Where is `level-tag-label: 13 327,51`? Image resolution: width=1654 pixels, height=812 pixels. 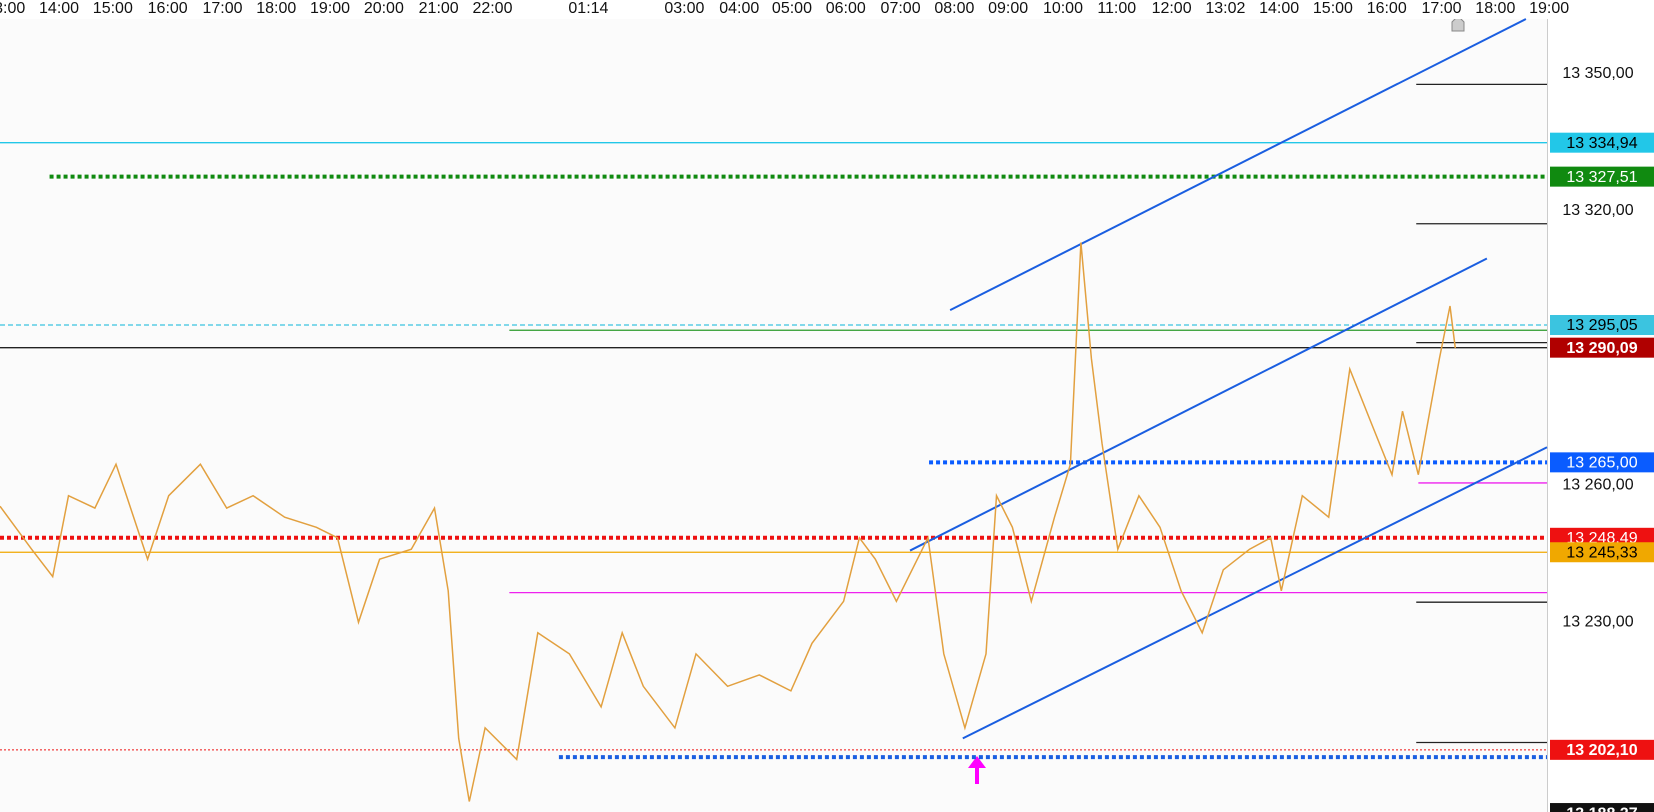
level-tag-label: 13 327,51 is located at coordinates (1601, 177).